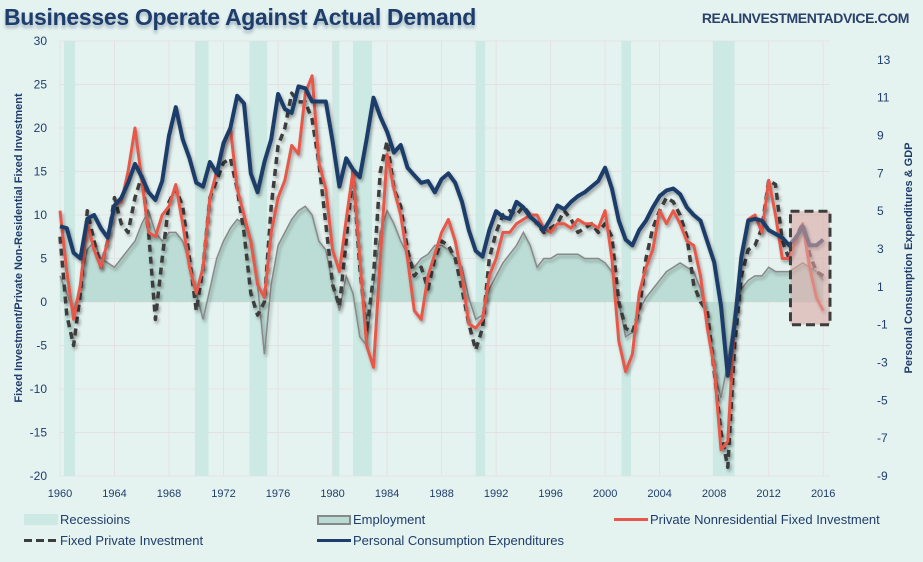 This screenshot has height=562, width=923. What do you see at coordinates (39, 433) in the screenshot?
I see `y-tick-label: -15` at bounding box center [39, 433].